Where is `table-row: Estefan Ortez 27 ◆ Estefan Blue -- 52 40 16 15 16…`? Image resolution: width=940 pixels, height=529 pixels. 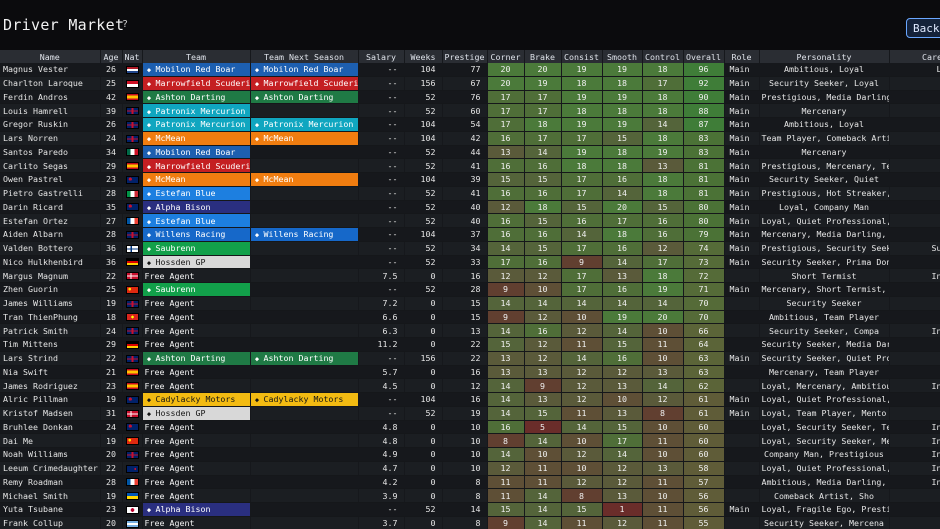 table-row: Estefan Ortez 27 ◆ Estefan Blue -- 52 40 16 15 16… is located at coordinates (470, 220).